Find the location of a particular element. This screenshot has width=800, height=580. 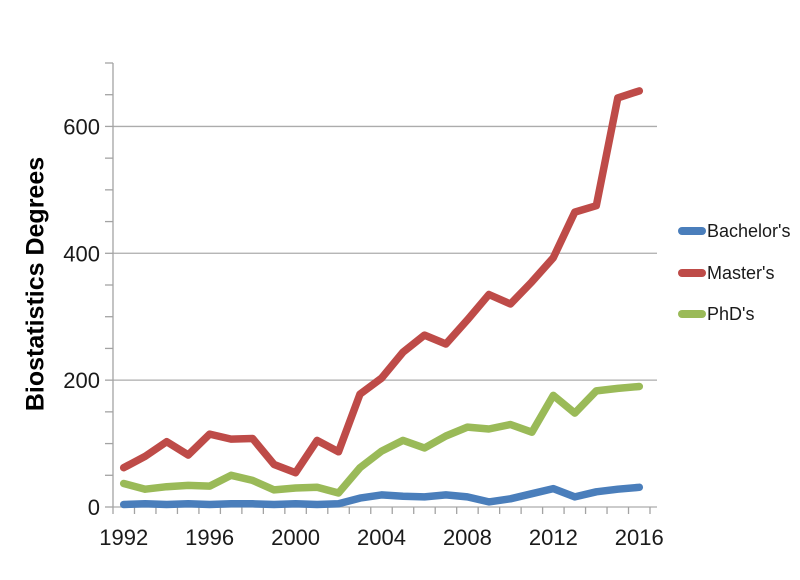

x-tick-label: 2000 is located at coordinates (295, 537).